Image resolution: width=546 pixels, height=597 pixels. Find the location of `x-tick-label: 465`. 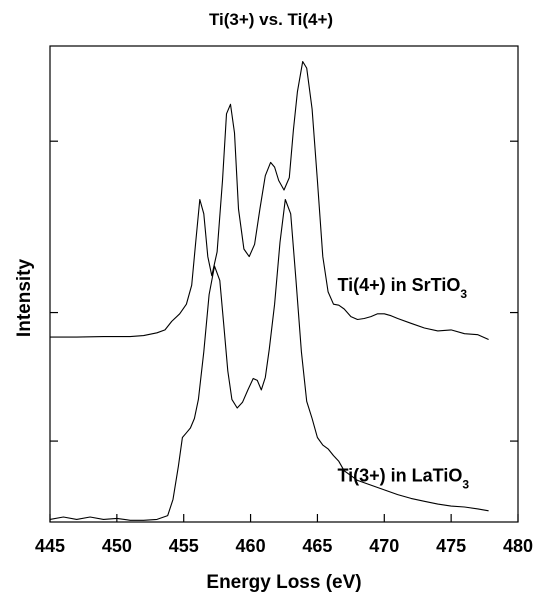

x-tick-label: 465 is located at coordinates (317, 546).